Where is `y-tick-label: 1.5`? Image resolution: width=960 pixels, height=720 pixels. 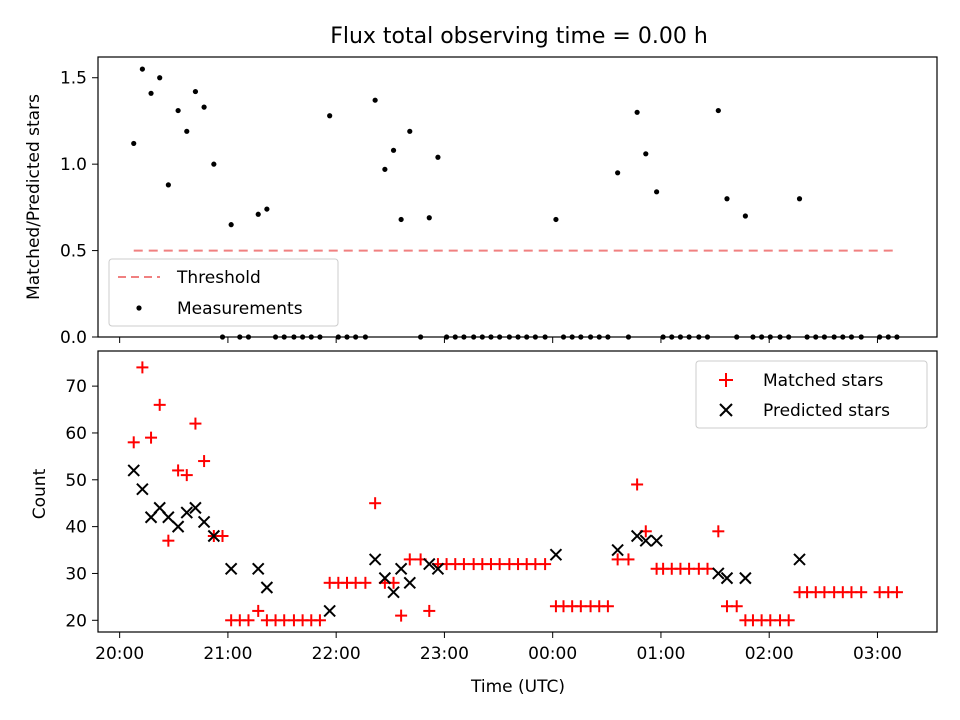 y-tick-label: 1.5 is located at coordinates (73, 79).